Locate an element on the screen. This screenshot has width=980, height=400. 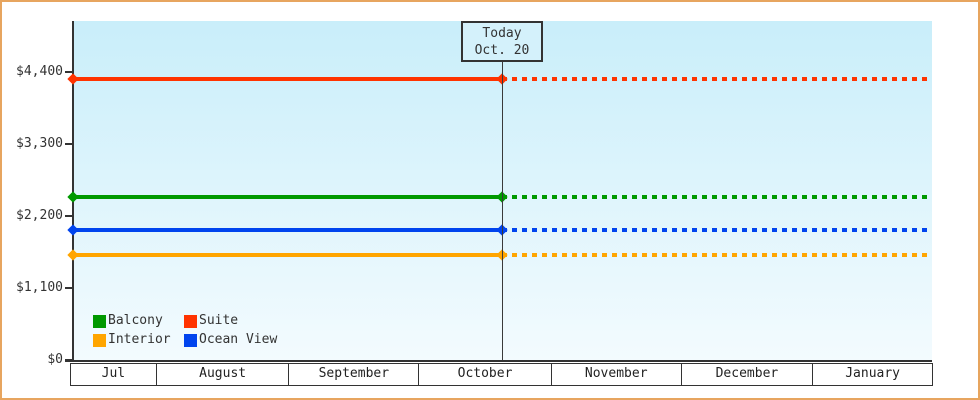
legend-item-suite: Suite is located at coordinates (230, 321).